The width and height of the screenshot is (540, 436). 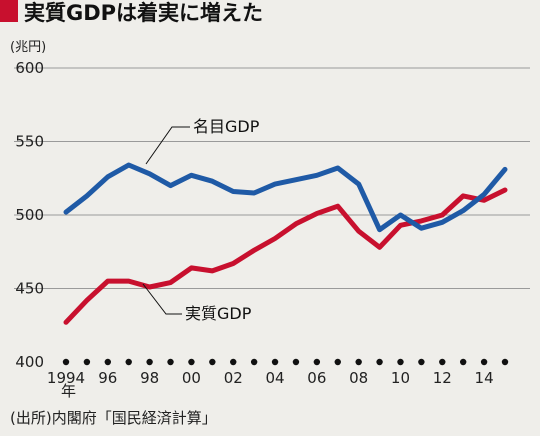 I want to click on x-tick-label: 98, so click(x=149, y=378).